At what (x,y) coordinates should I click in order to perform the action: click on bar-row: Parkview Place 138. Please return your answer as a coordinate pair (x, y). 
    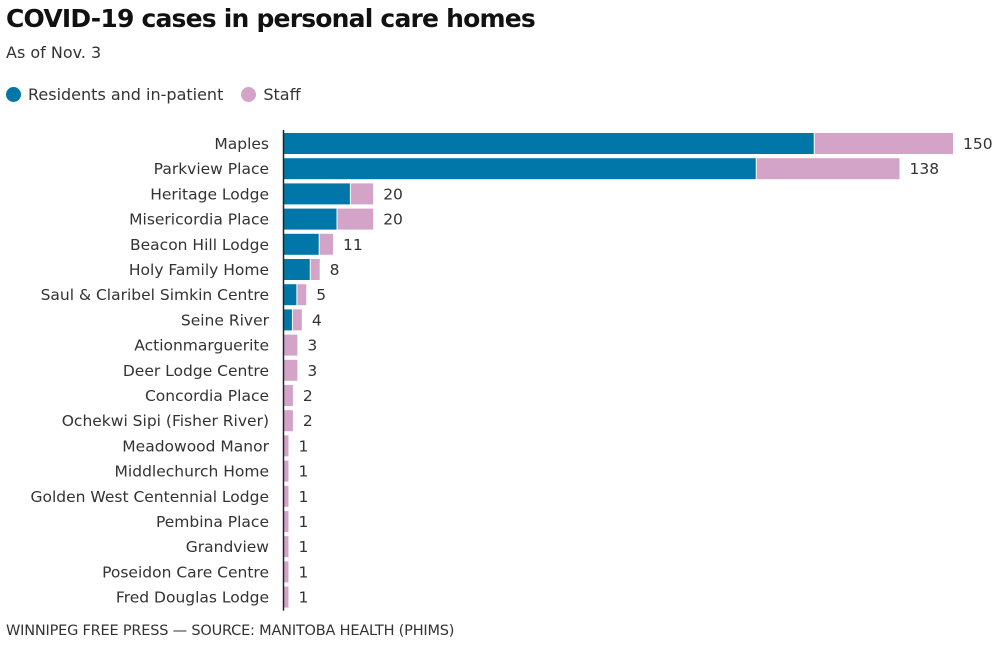
    Looking at the image, I should click on (546, 169).